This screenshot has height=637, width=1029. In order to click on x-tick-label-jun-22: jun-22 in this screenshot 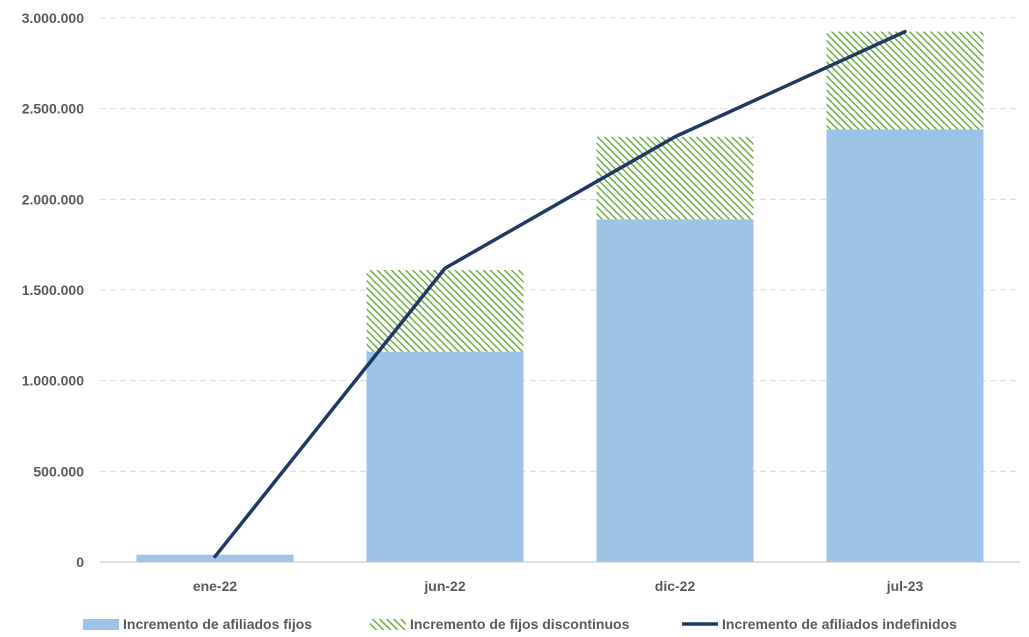, I will do `click(444, 586)`.